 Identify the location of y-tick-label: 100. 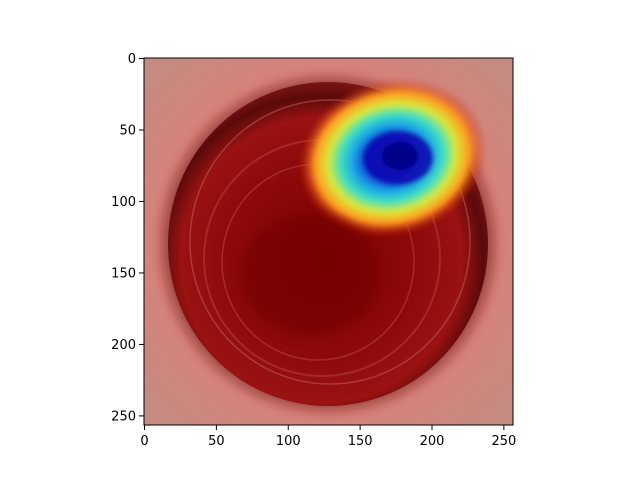
(123, 202).